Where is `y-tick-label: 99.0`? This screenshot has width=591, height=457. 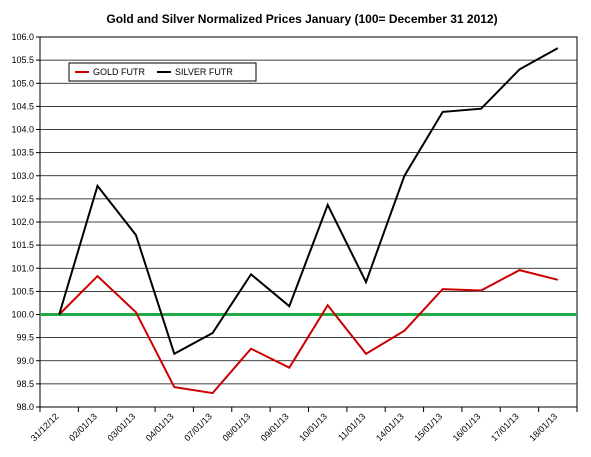 y-tick-label: 99.0 is located at coordinates (25, 361).